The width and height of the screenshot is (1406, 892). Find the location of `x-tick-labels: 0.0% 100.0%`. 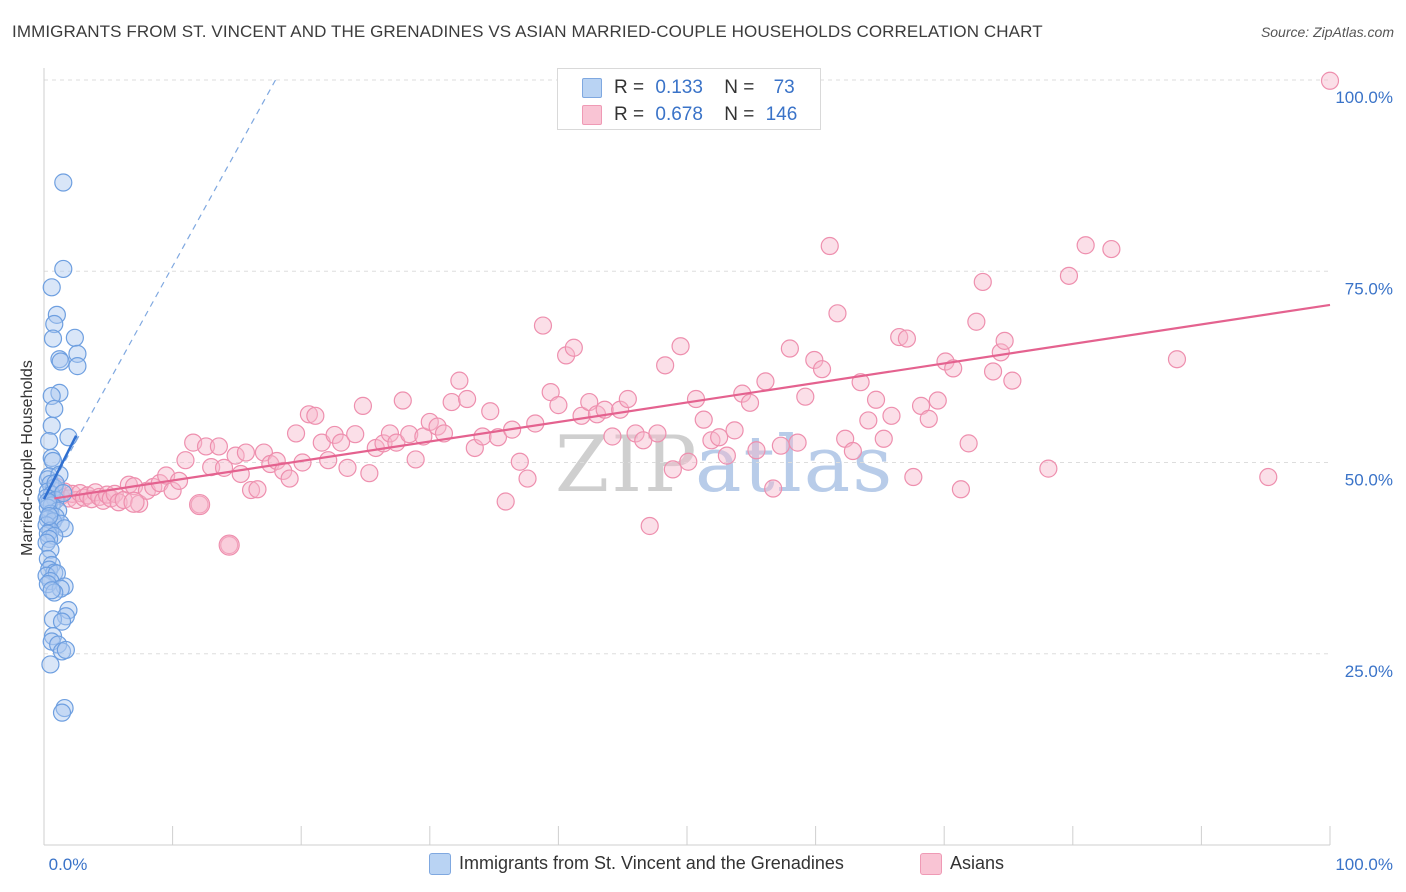

x-tick-labels: 0.0% 100.0% is located at coordinates (718, 850).